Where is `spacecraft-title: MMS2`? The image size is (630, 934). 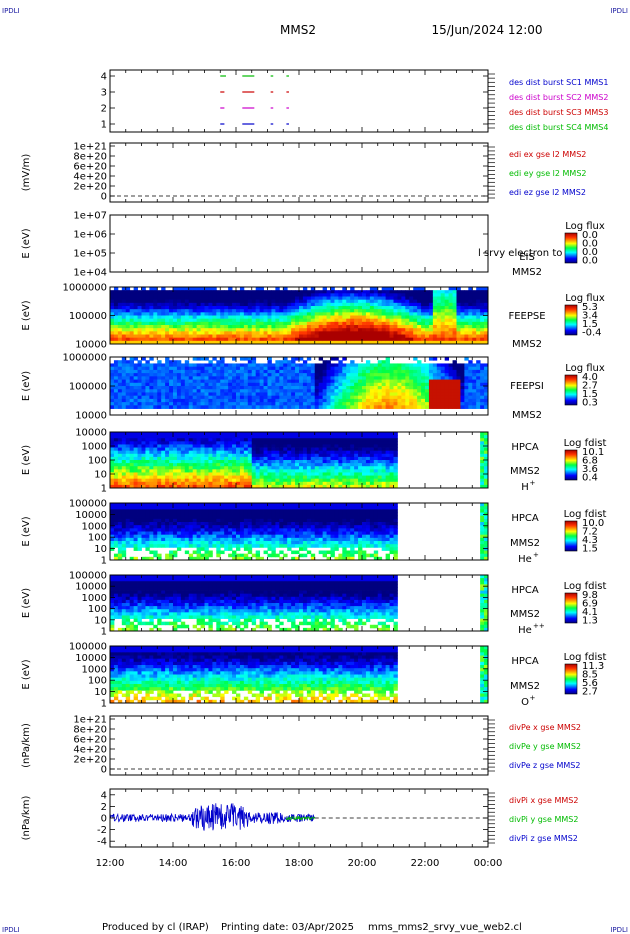
spacecraft-title: MMS2 is located at coordinates (298, 30).